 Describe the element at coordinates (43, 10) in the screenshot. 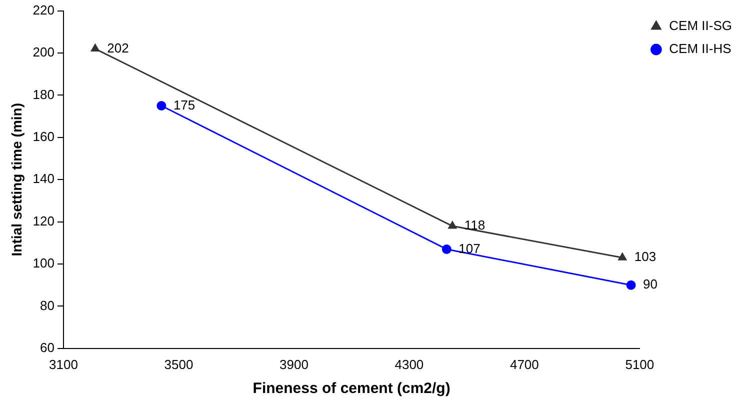

I see `y-tick-label: 220` at that location.